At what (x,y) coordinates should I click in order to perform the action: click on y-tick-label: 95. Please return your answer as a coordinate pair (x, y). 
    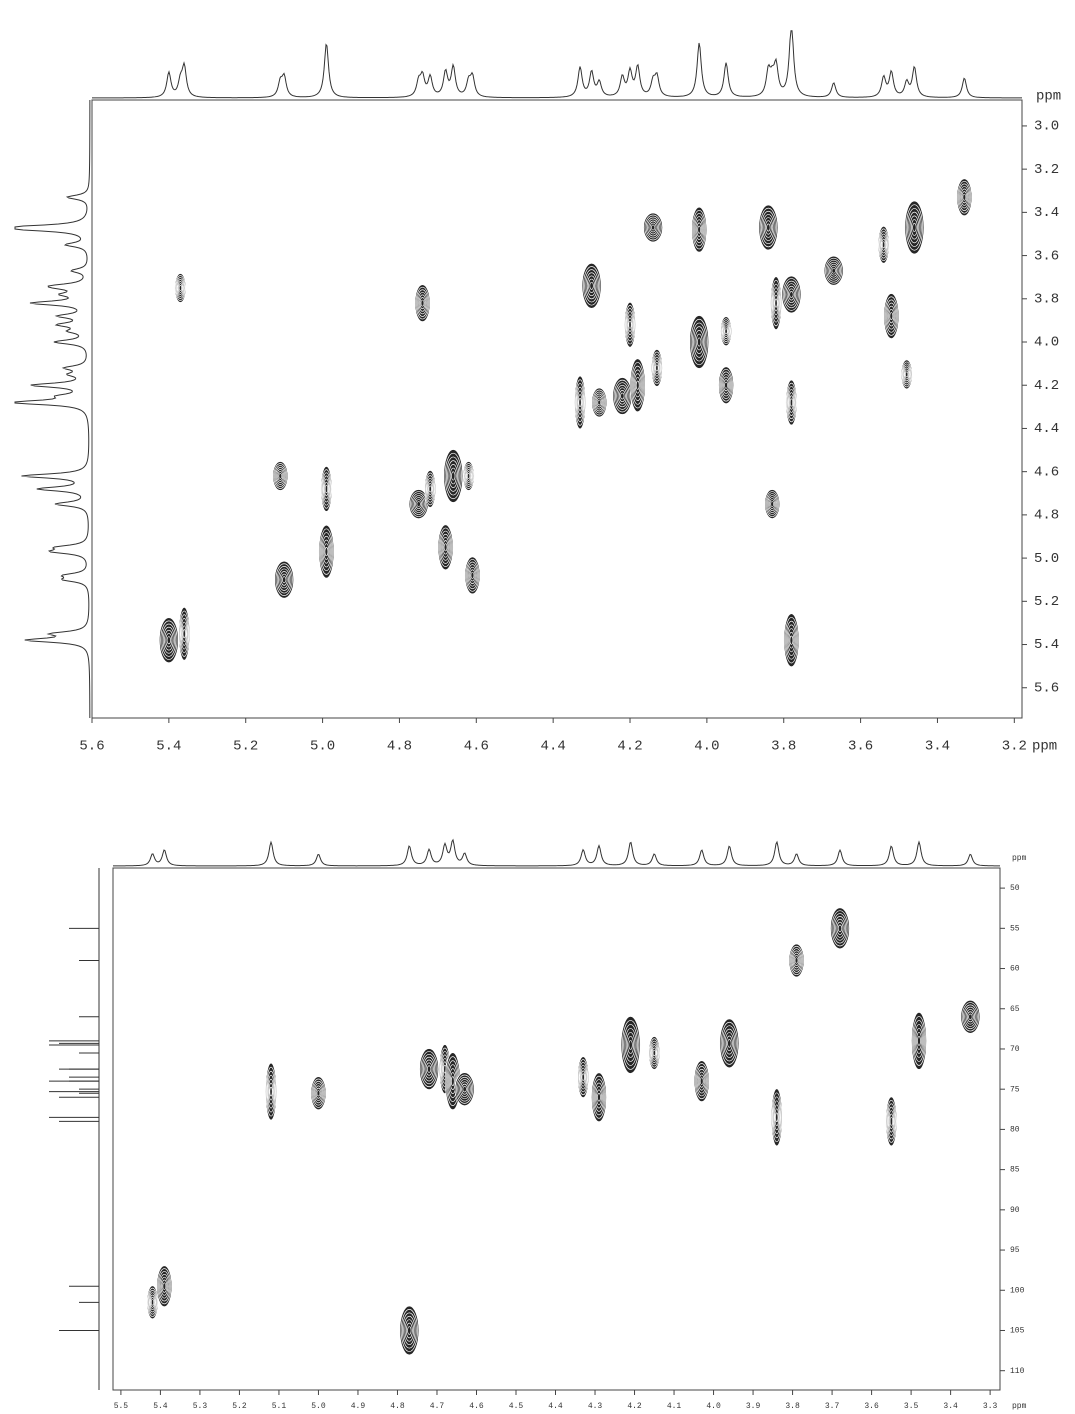
    Looking at the image, I should click on (1015, 1250).